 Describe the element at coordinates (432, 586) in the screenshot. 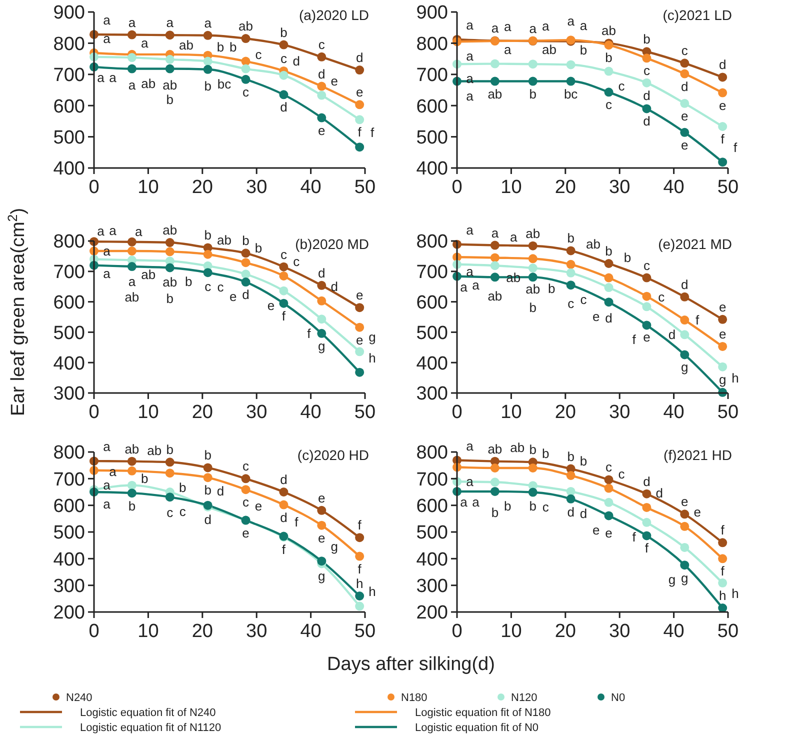

I see `y-tick-label: 300` at that location.